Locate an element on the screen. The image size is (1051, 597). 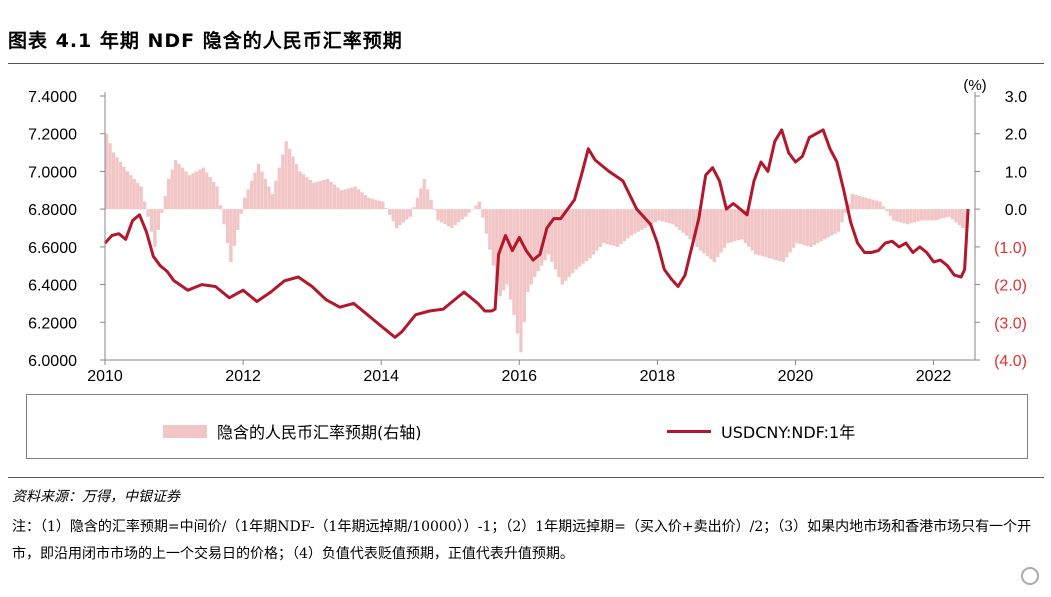
title-divider is located at coordinates (526, 63).